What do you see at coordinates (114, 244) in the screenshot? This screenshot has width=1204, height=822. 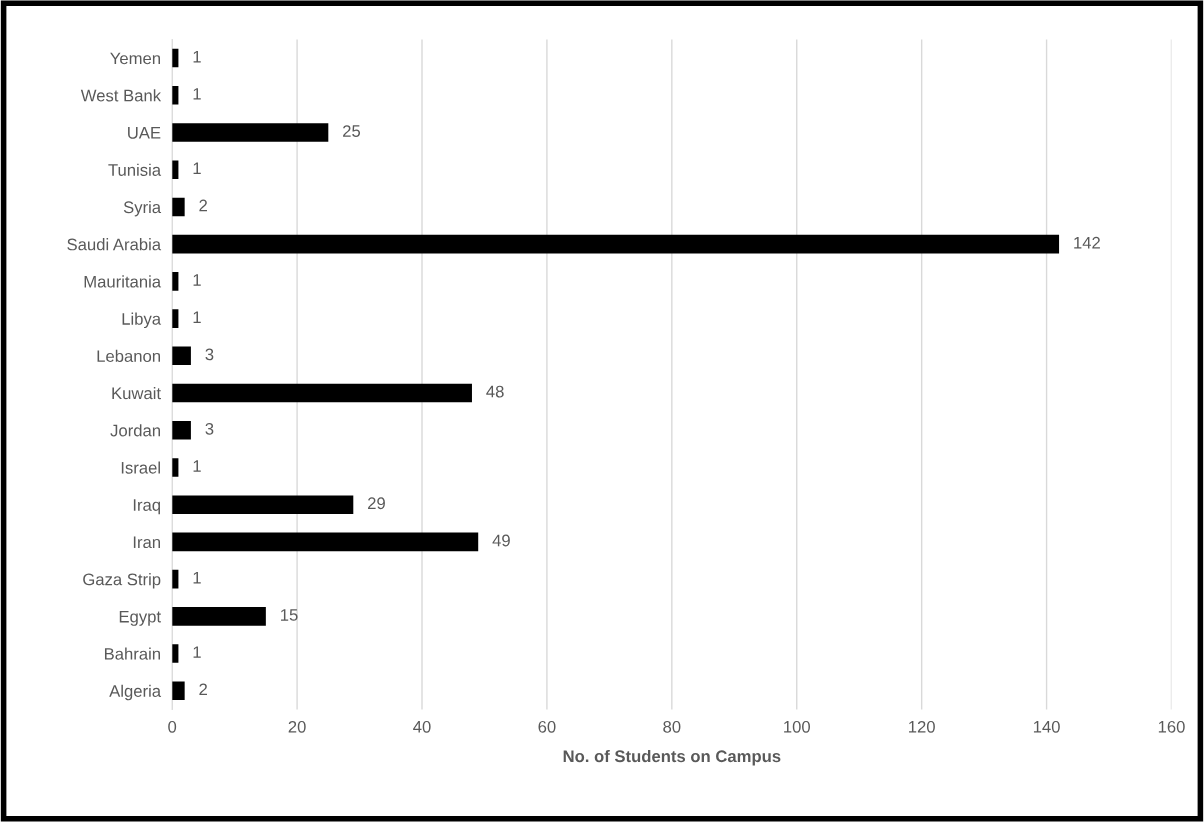 I see `y-tick-label: Saudi Arabia` at bounding box center [114, 244].